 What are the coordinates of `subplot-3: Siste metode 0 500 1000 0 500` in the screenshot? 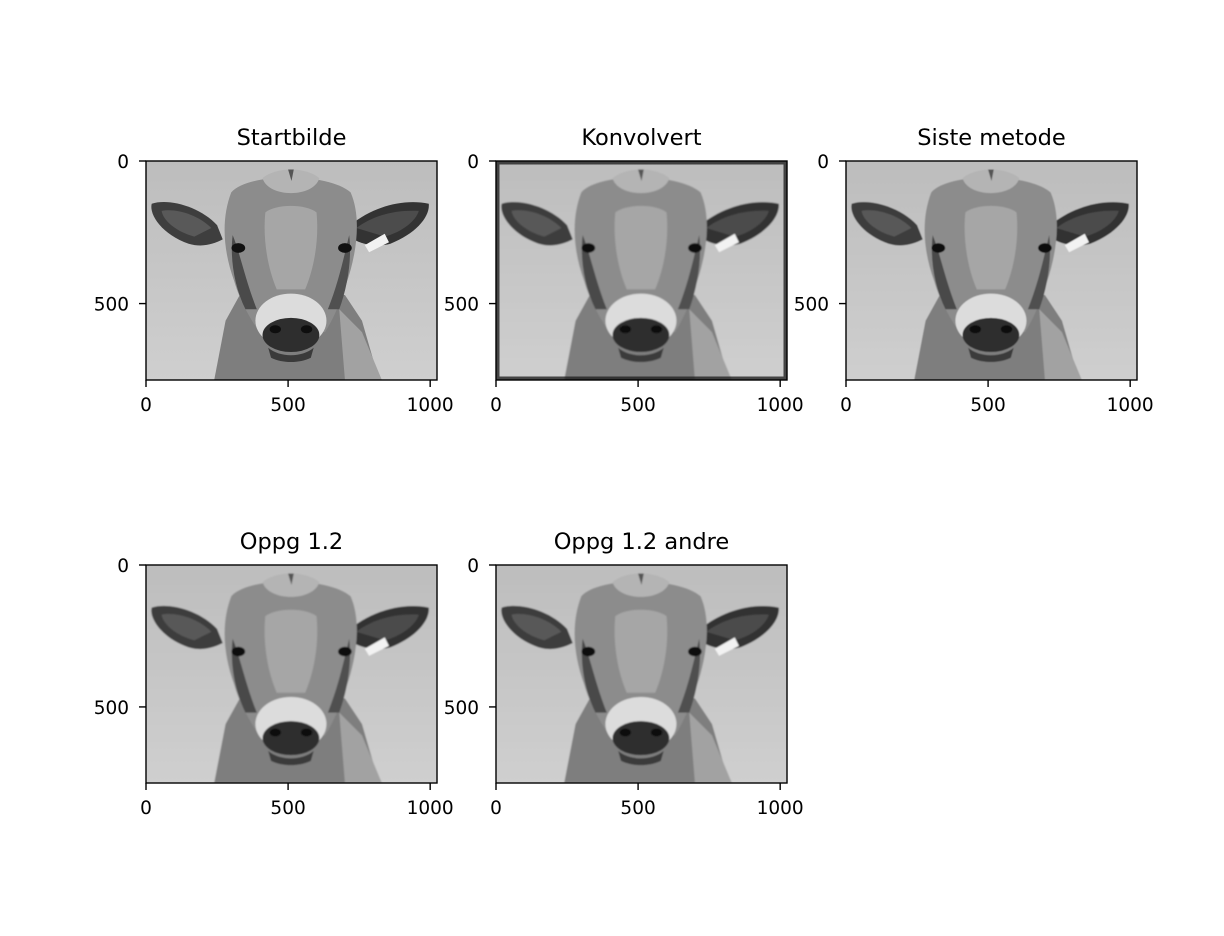 It's located at (974, 270).